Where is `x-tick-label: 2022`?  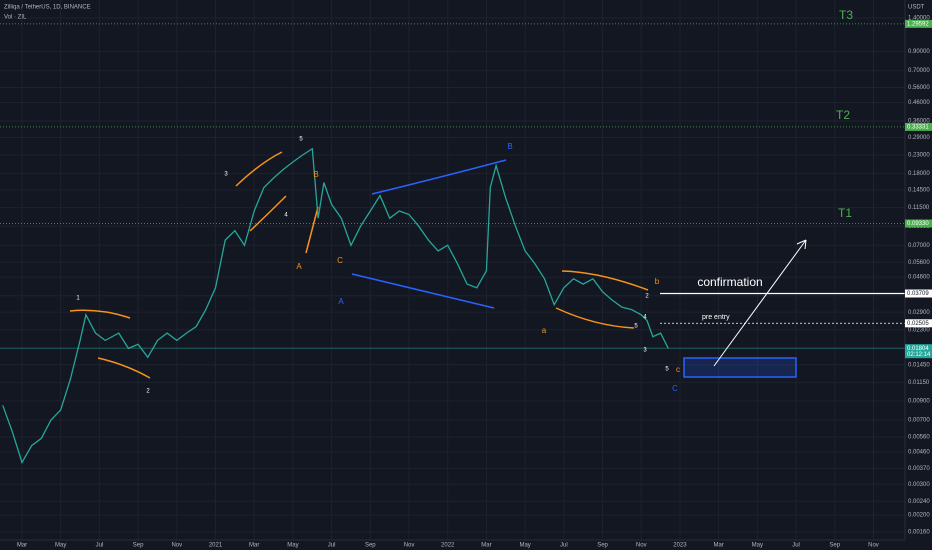 x-tick-label: 2022 is located at coordinates (448, 546).